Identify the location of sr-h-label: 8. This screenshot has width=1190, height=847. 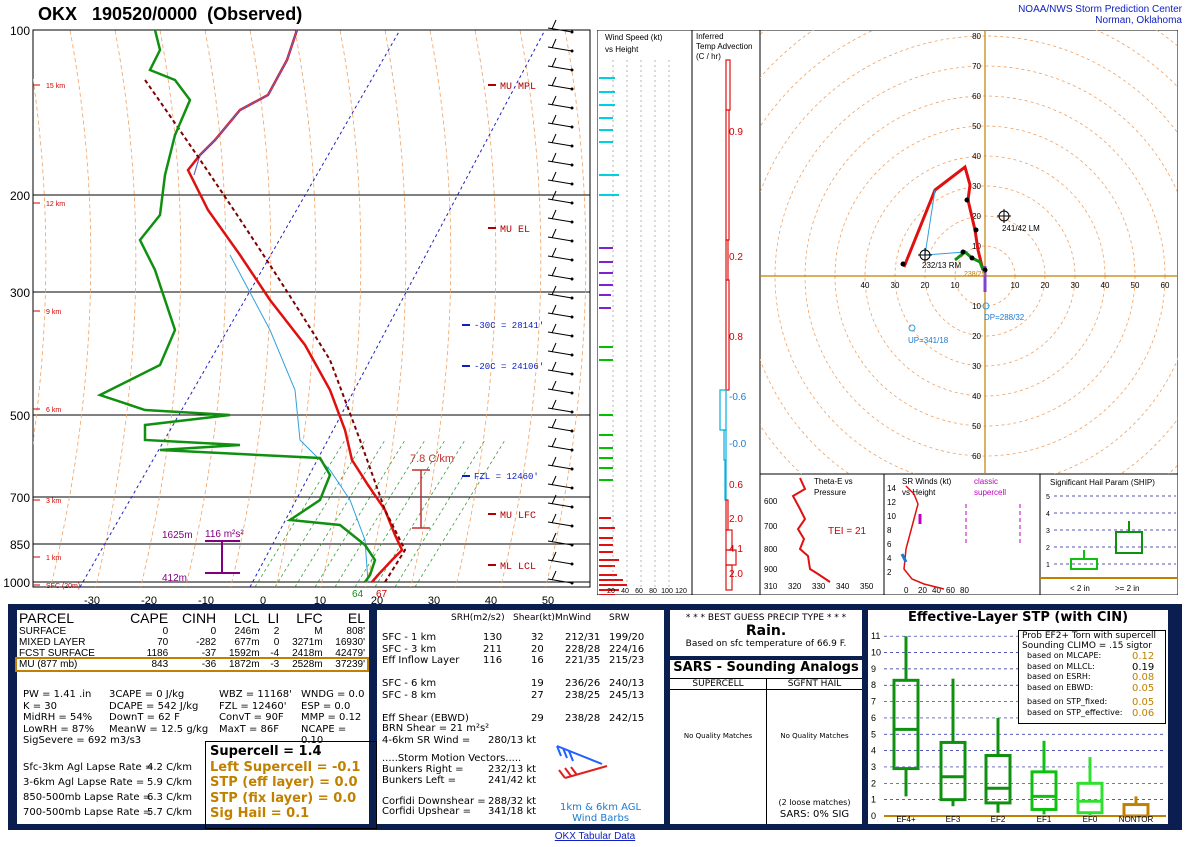
(889, 530).